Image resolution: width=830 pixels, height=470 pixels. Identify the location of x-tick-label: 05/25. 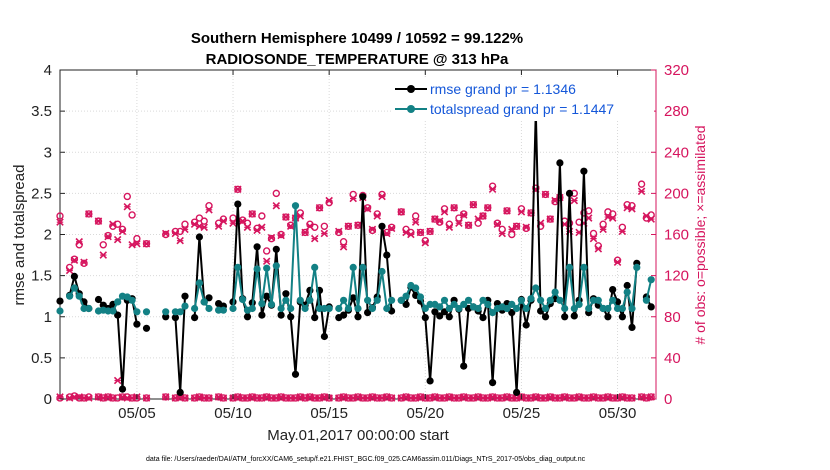
(522, 413).